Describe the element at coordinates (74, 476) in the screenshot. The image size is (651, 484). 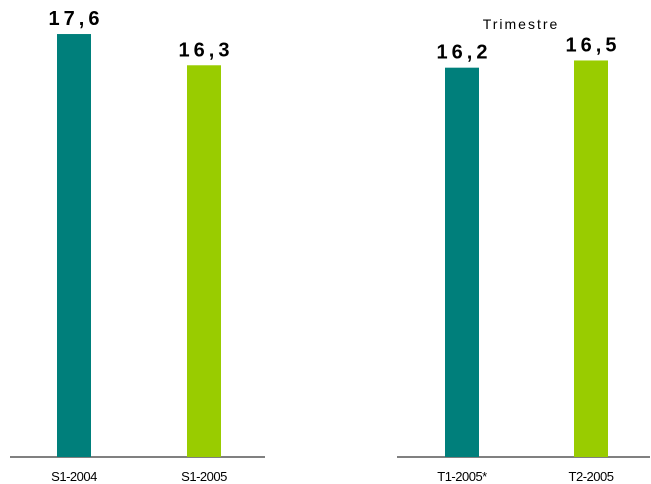
I see `x-tick-label: S1-2004` at that location.